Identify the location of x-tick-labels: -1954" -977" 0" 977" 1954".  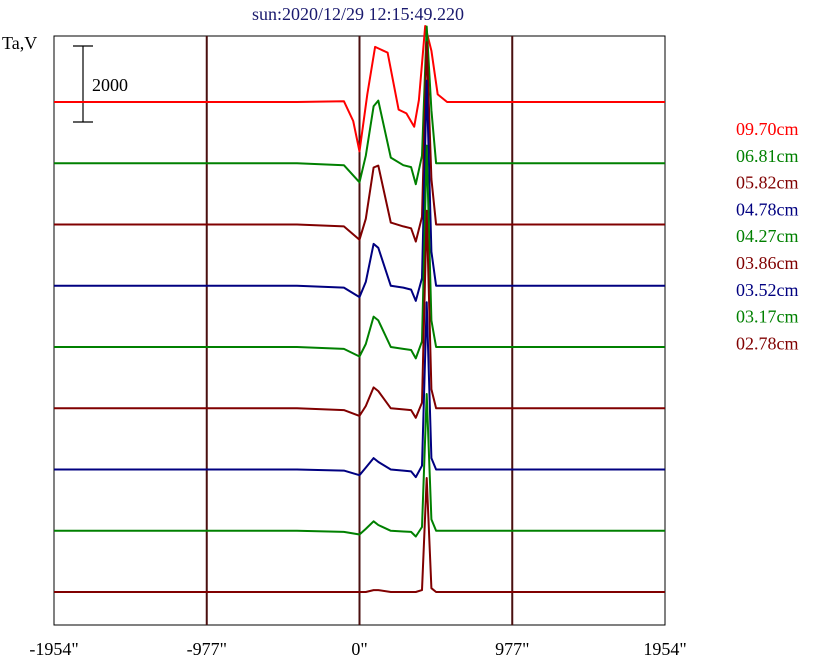
(357, 649).